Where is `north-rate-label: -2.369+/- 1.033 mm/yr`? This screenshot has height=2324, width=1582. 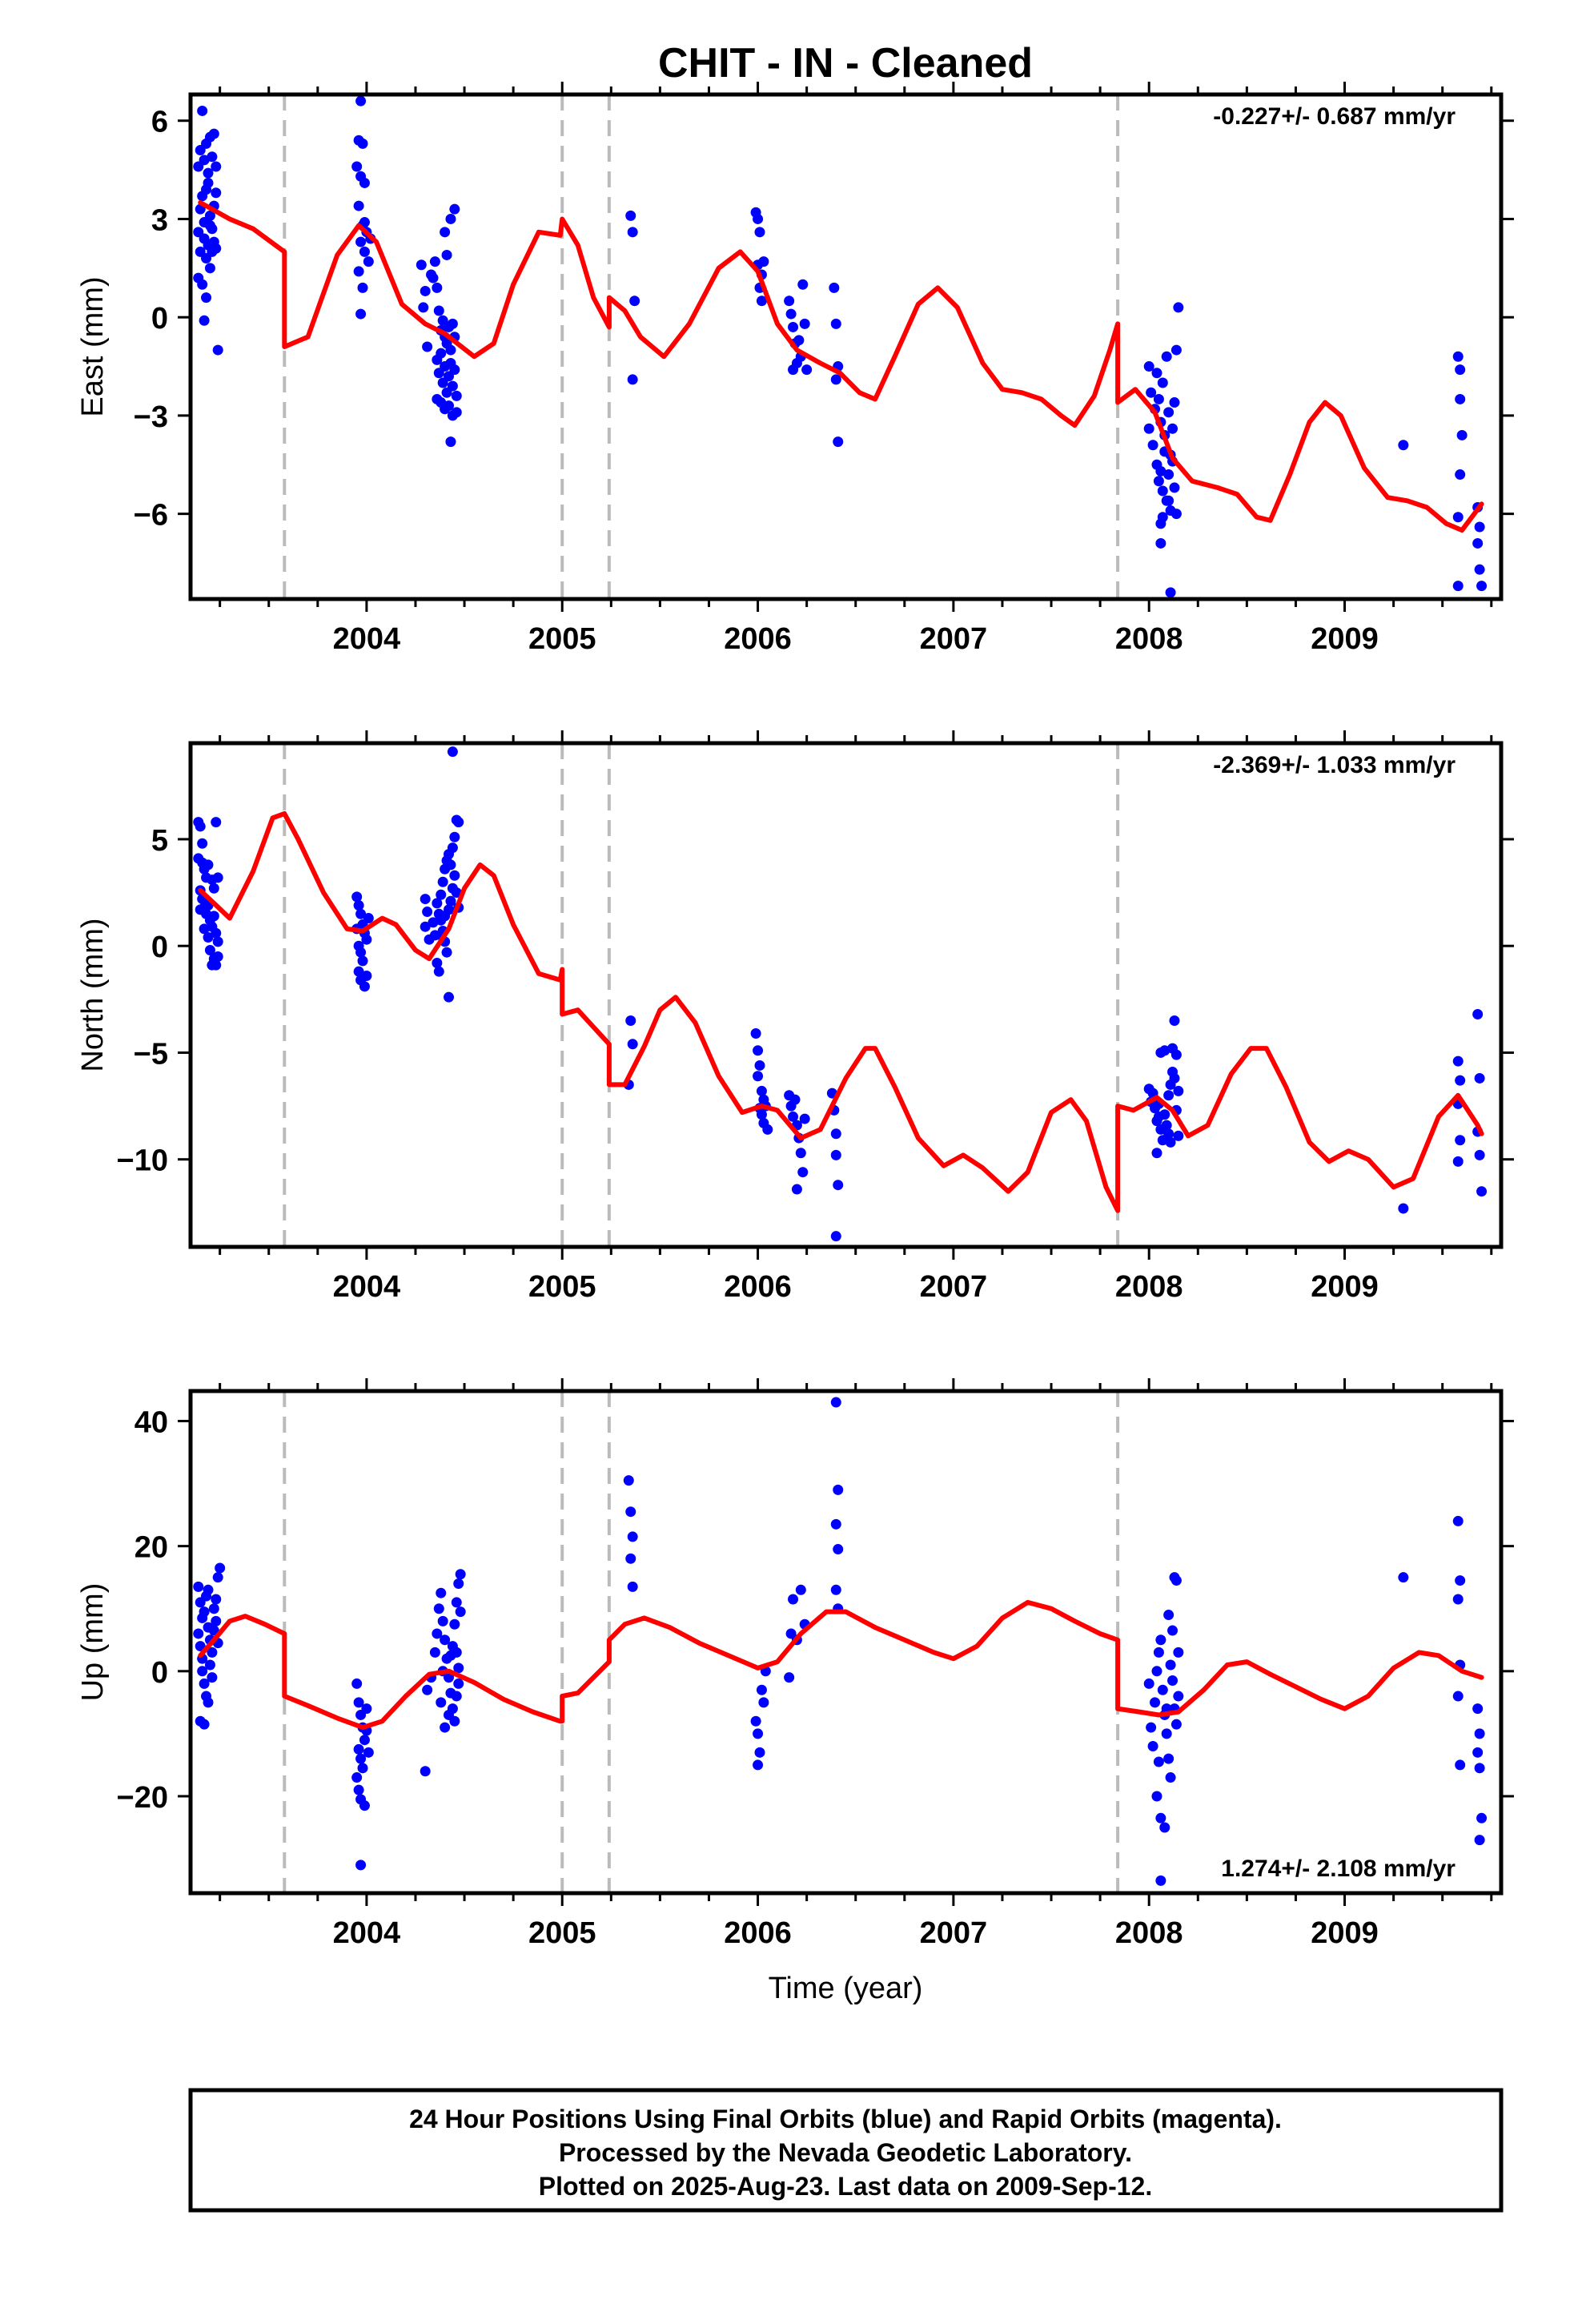 north-rate-label: -2.369+/- 1.033 mm/yr is located at coordinates (1334, 765).